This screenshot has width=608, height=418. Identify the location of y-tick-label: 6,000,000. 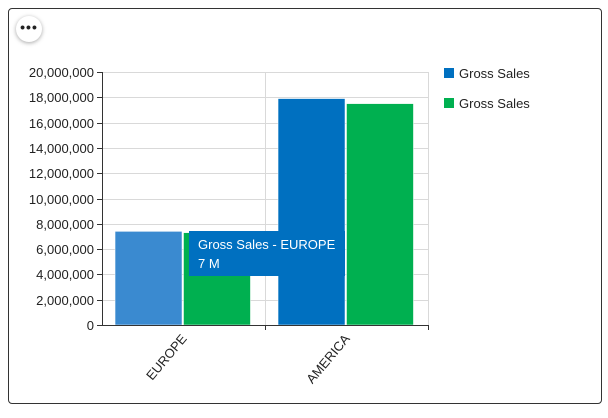
(65, 249).